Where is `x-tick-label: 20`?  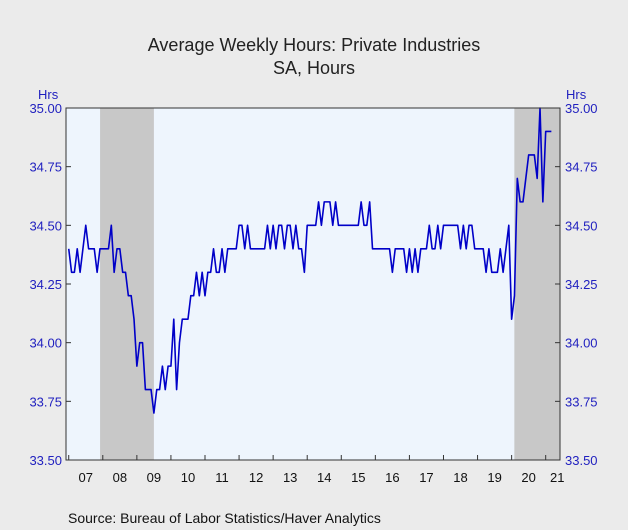 x-tick-label: 20 is located at coordinates (528, 477).